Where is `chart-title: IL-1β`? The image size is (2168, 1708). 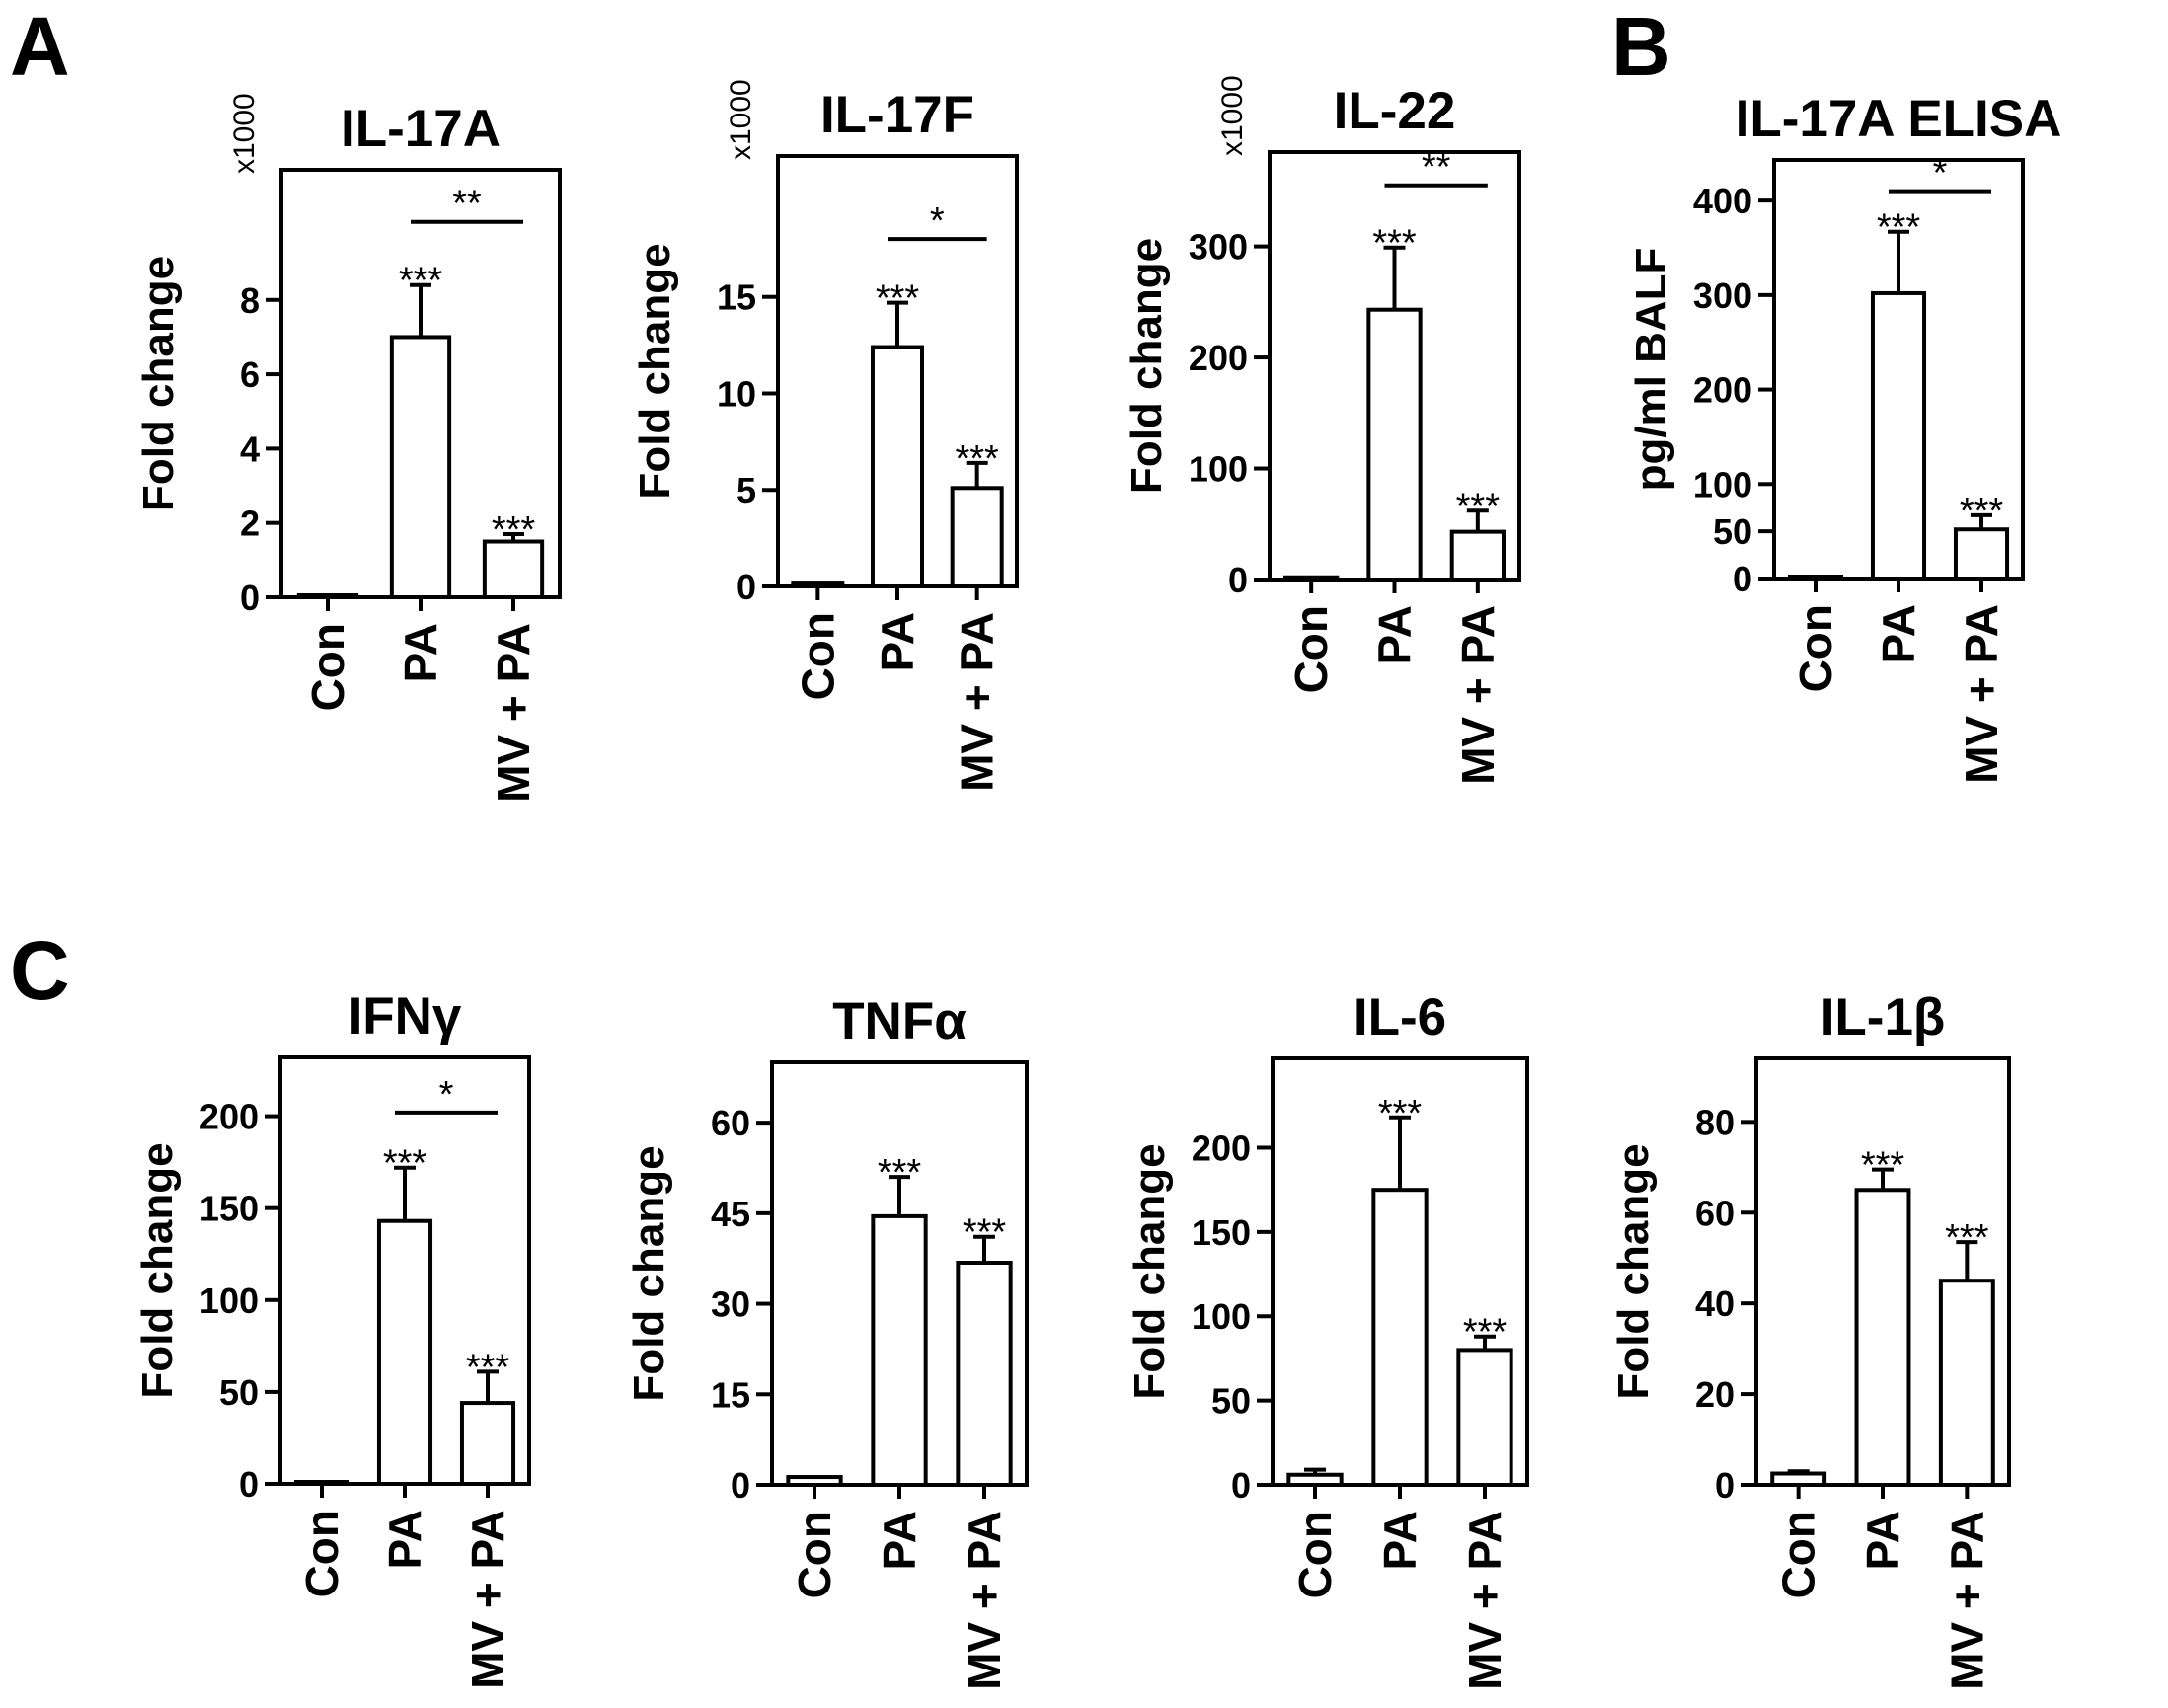 chart-title: IL-1β is located at coordinates (1883, 1017).